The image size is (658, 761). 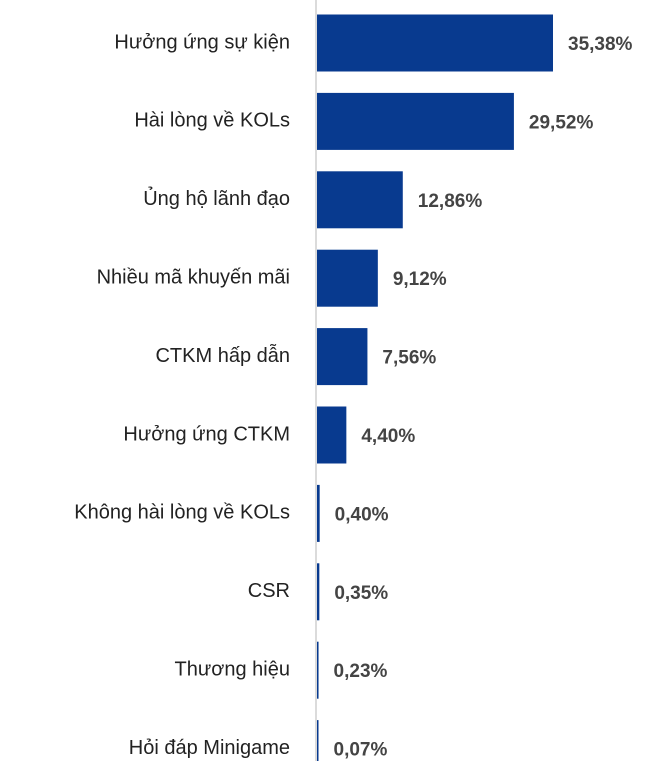 What do you see at coordinates (362, 514) in the screenshot?
I see `value-label: 0,40%` at bounding box center [362, 514].